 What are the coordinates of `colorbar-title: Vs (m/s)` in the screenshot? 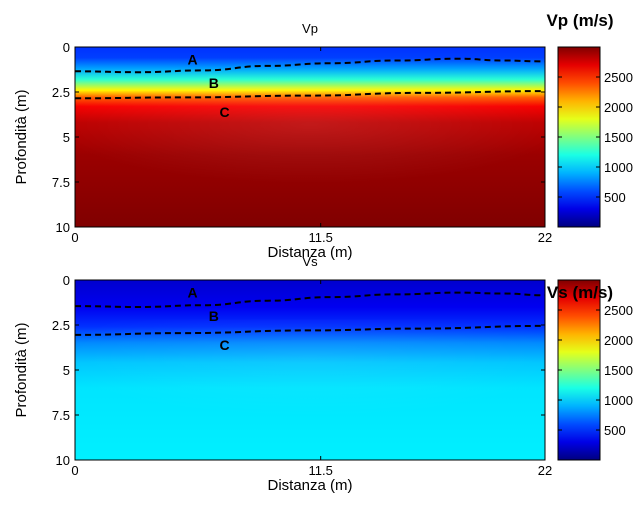 It's located at (580, 292).